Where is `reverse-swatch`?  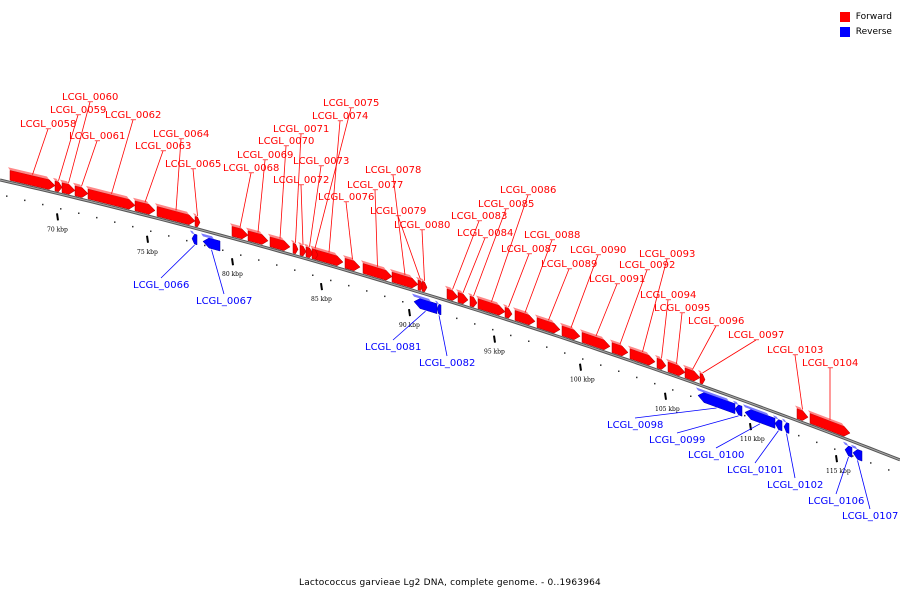
reverse-swatch is located at coordinates (844, 31).